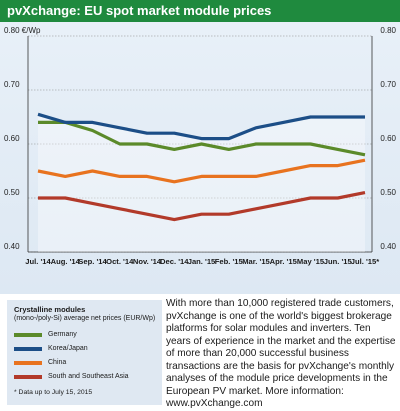 The image size is (400, 411). Describe the element at coordinates (12, 246) in the screenshot. I see `y-tick-label-left: 0.40` at that location.